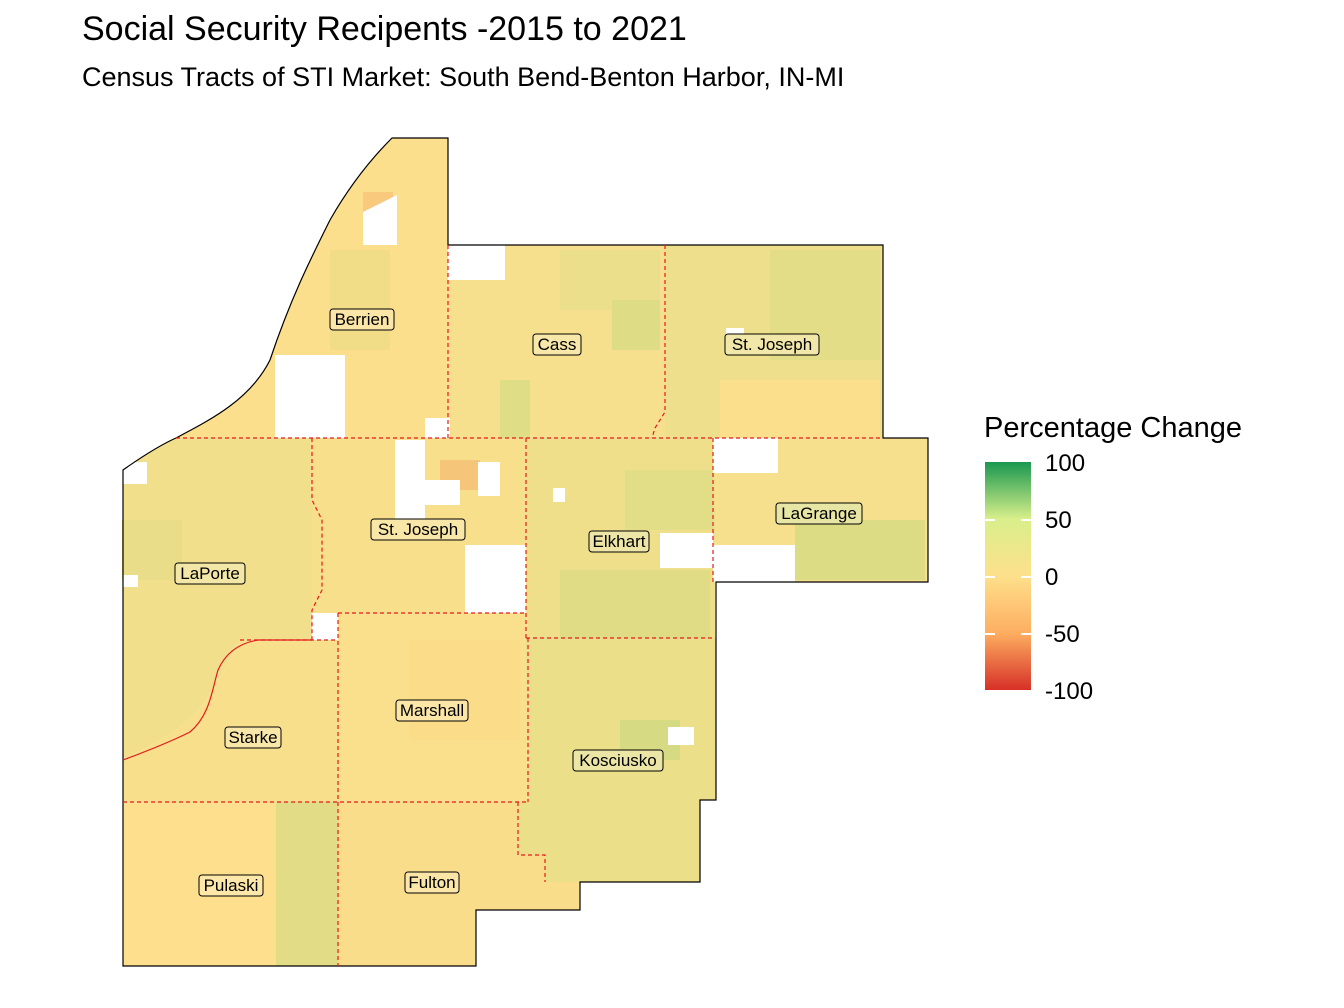 The image size is (1344, 1008). Describe the element at coordinates (1113, 428) in the screenshot. I see `legend-title: Percentage Change` at that location.